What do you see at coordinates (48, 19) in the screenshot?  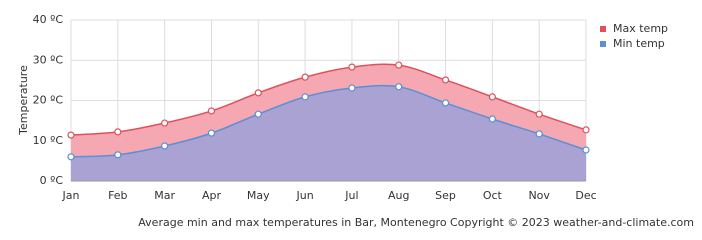 I see `y-tick-label: 40 ºC` at bounding box center [48, 19].